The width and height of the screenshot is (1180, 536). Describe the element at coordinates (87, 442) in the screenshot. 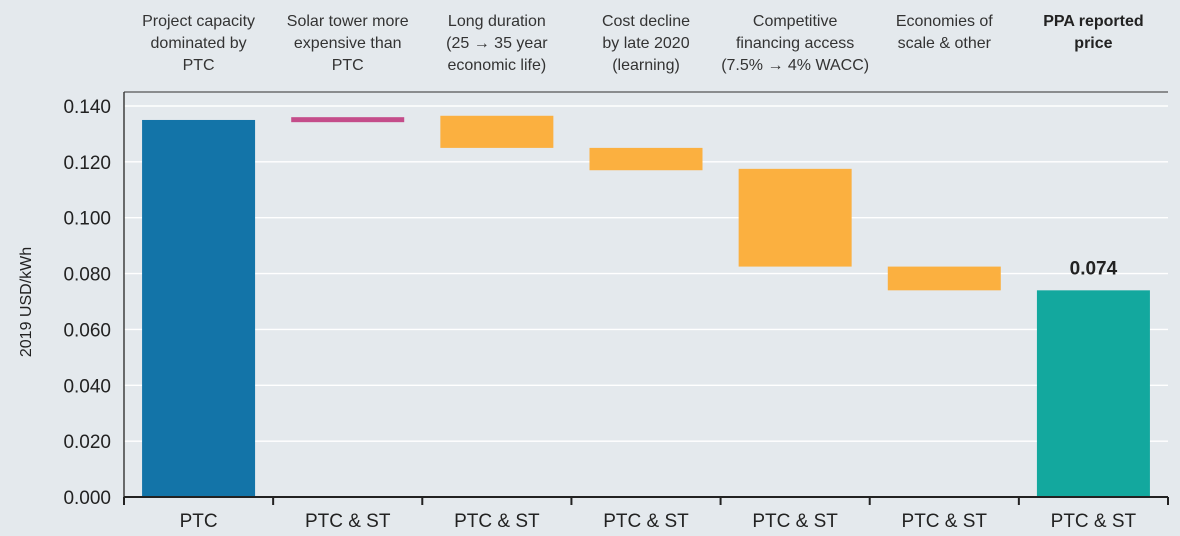

I see `y-tick-label: 0.020` at that location.